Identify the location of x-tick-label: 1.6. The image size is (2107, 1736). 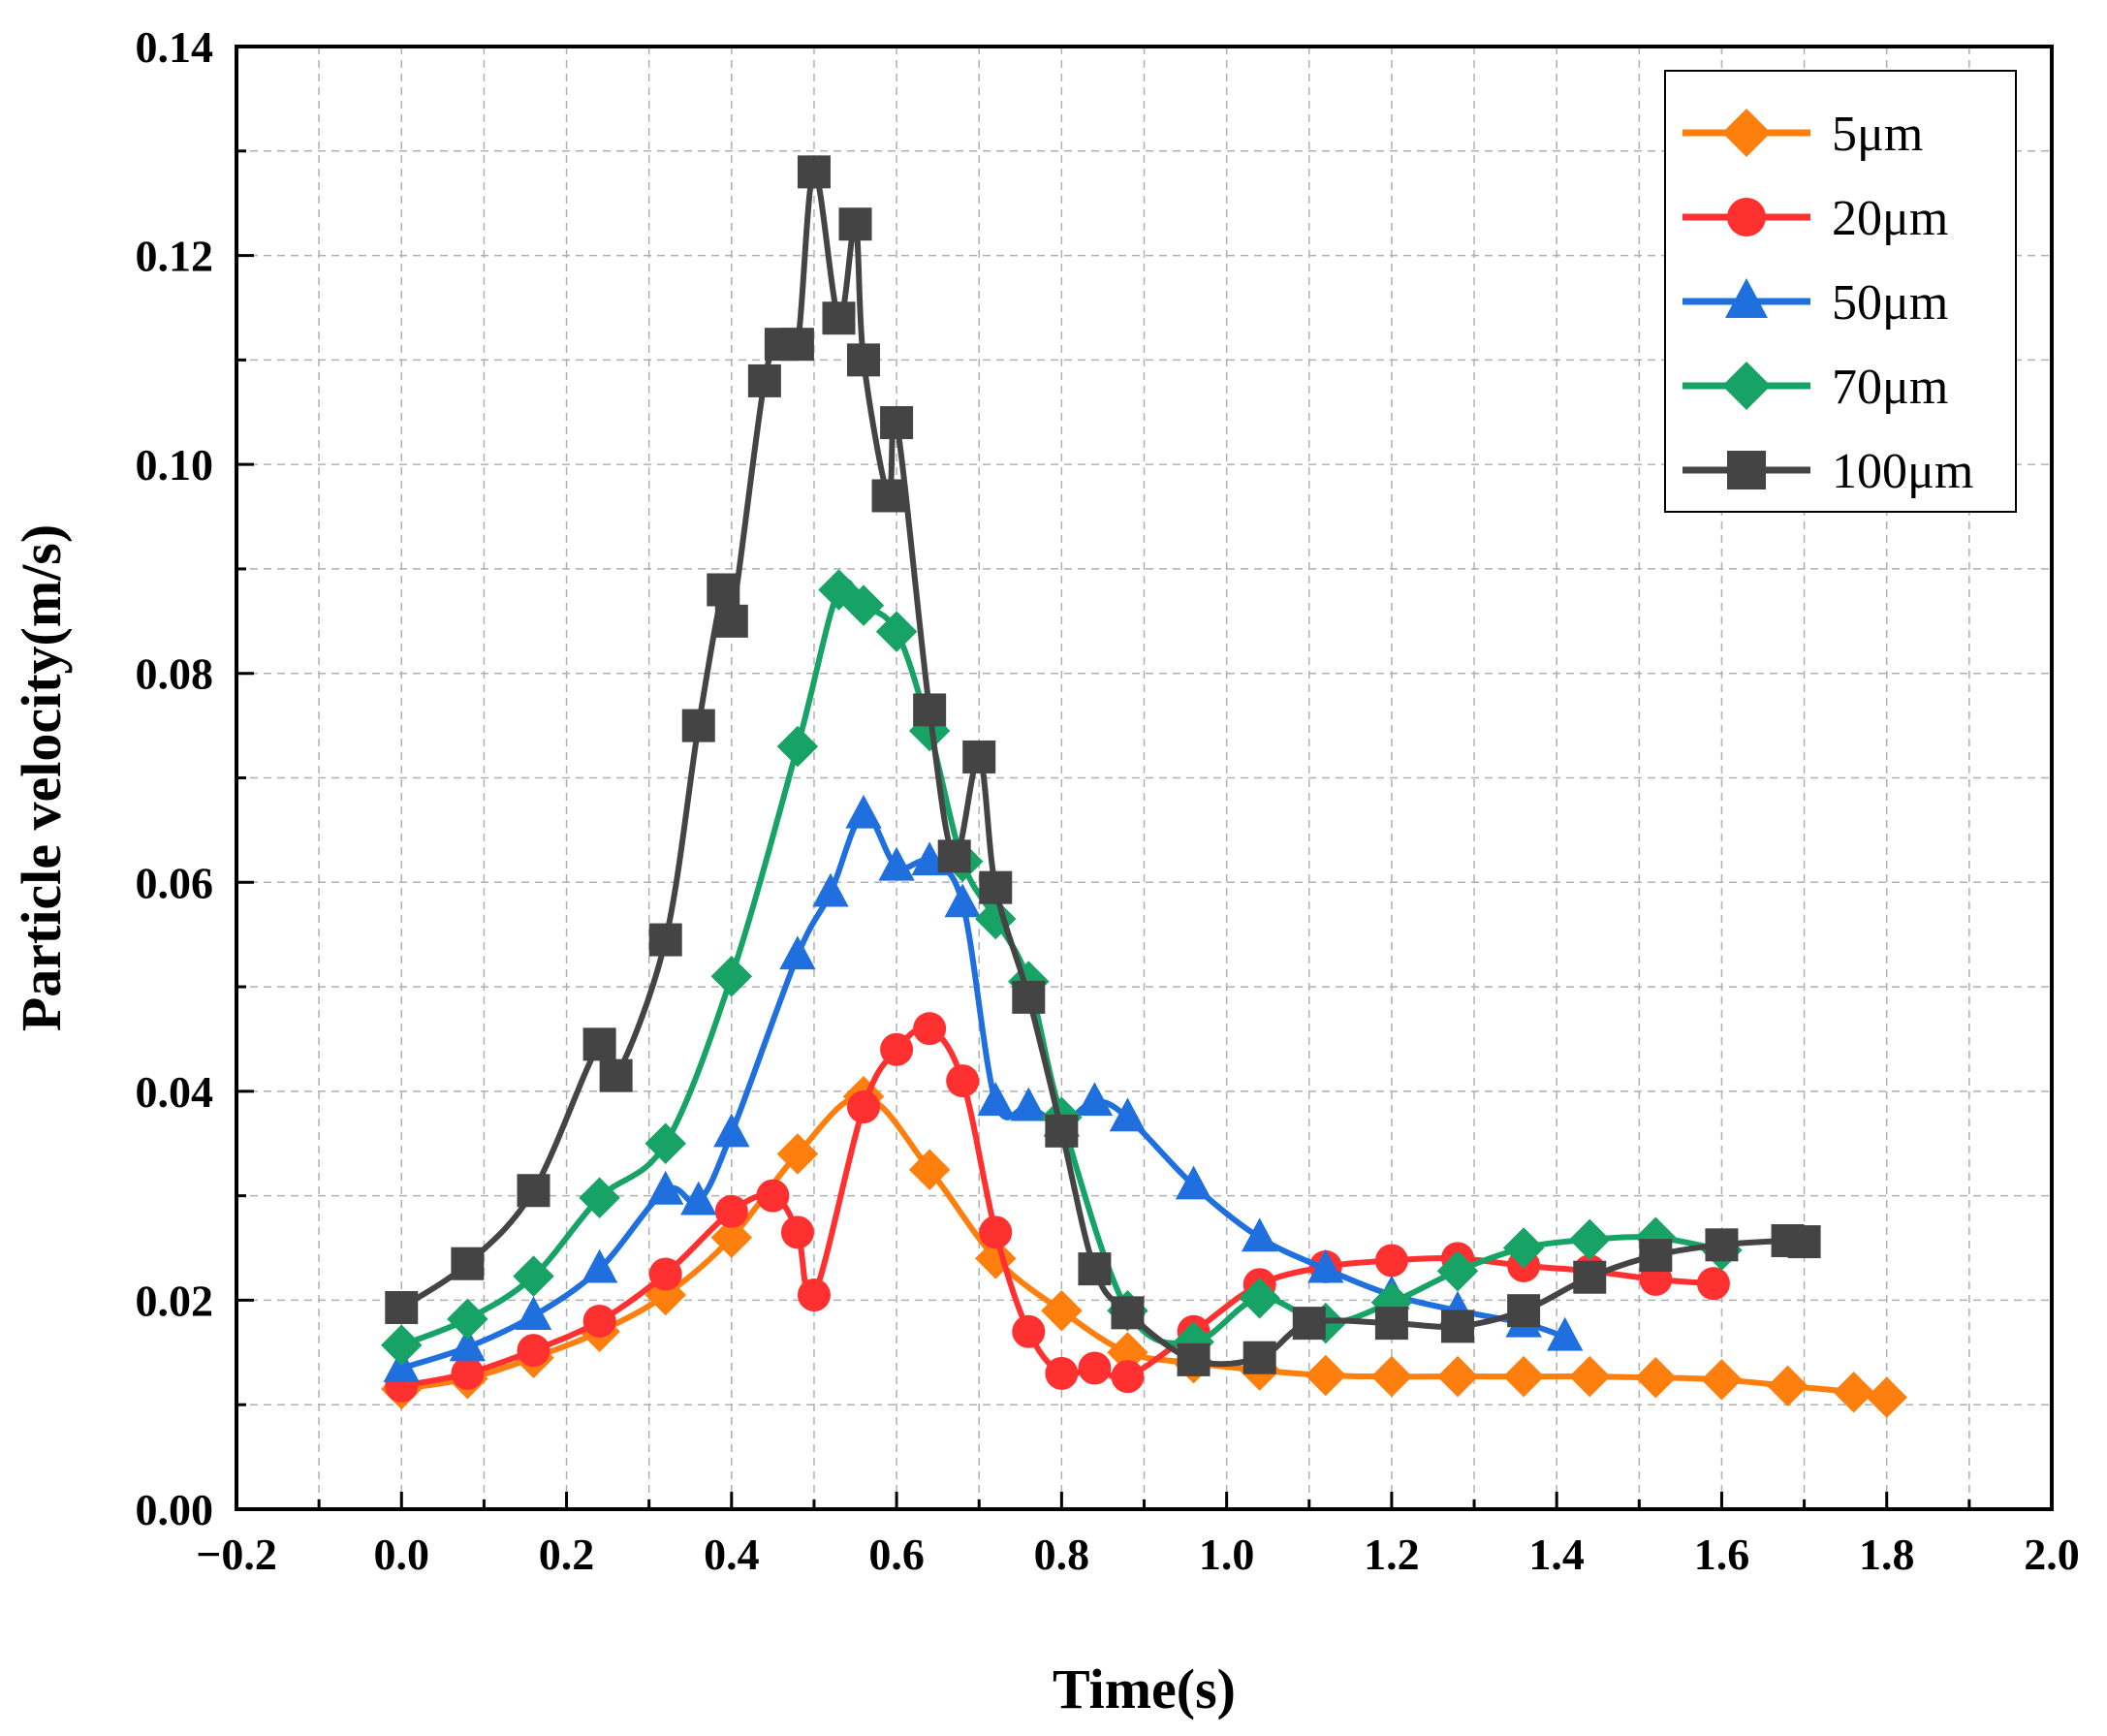
(1722, 1554).